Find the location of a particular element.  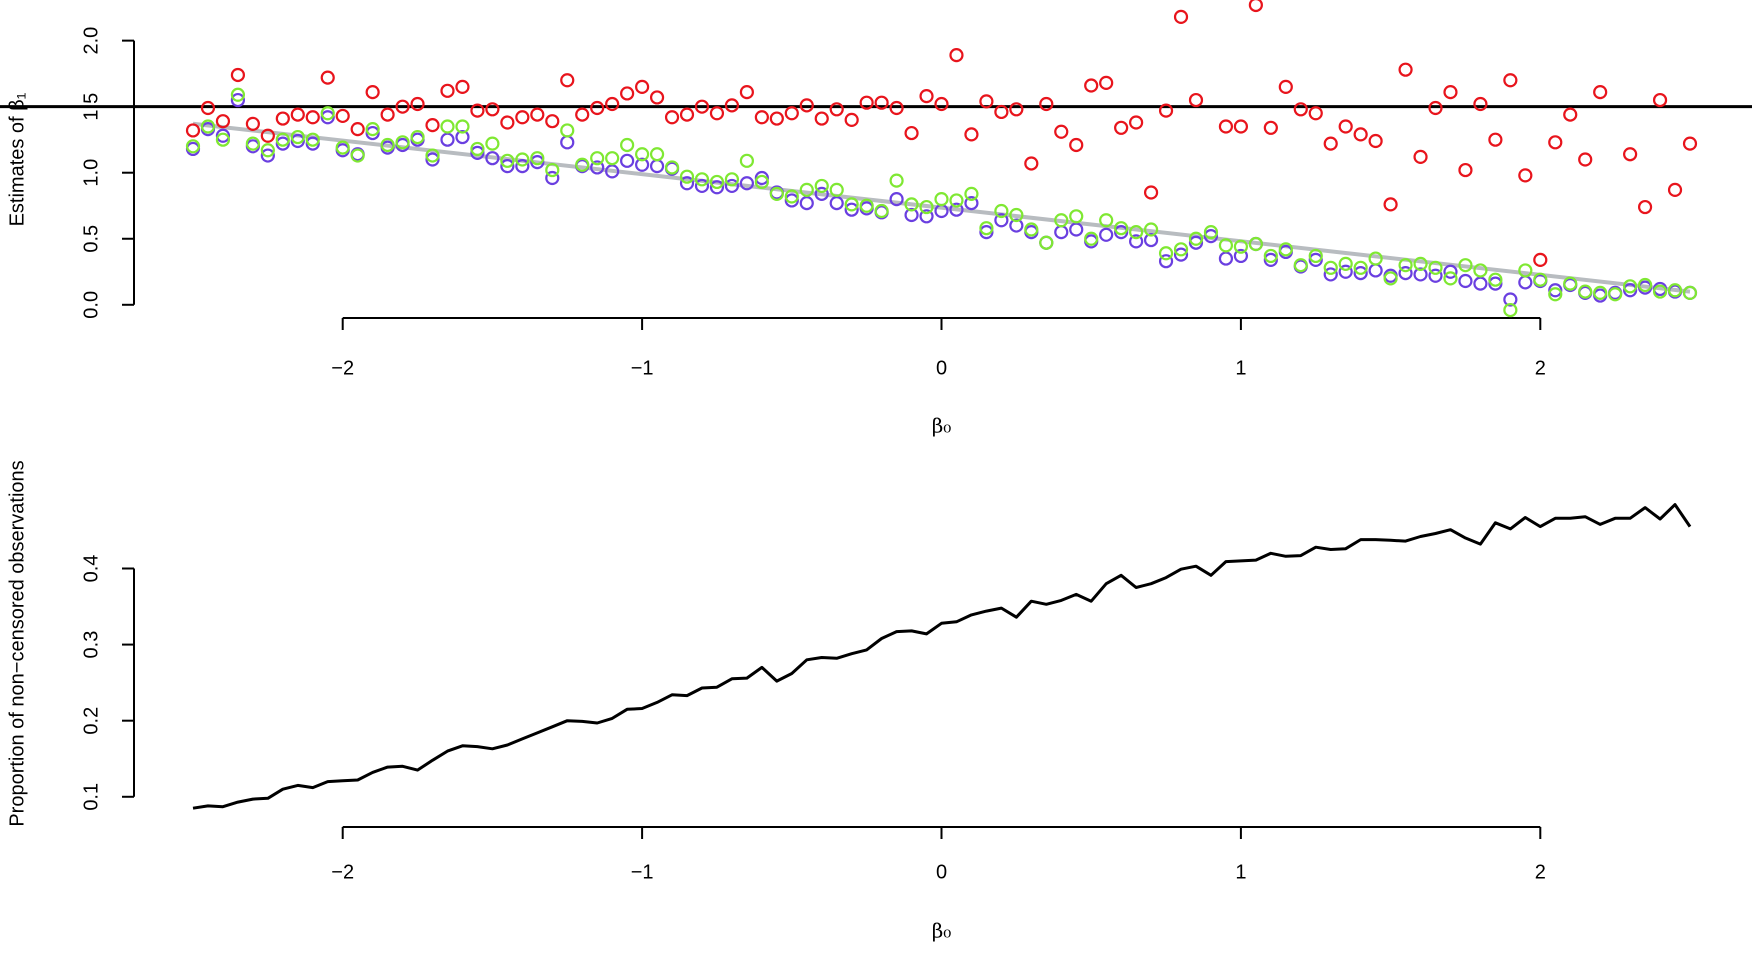

x-tick-label: 0 is located at coordinates (941, 872).